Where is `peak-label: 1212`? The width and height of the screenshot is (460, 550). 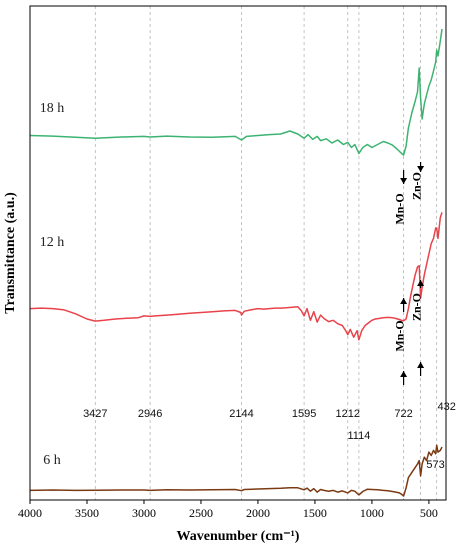
peak-label: 1212 is located at coordinates (348, 414).